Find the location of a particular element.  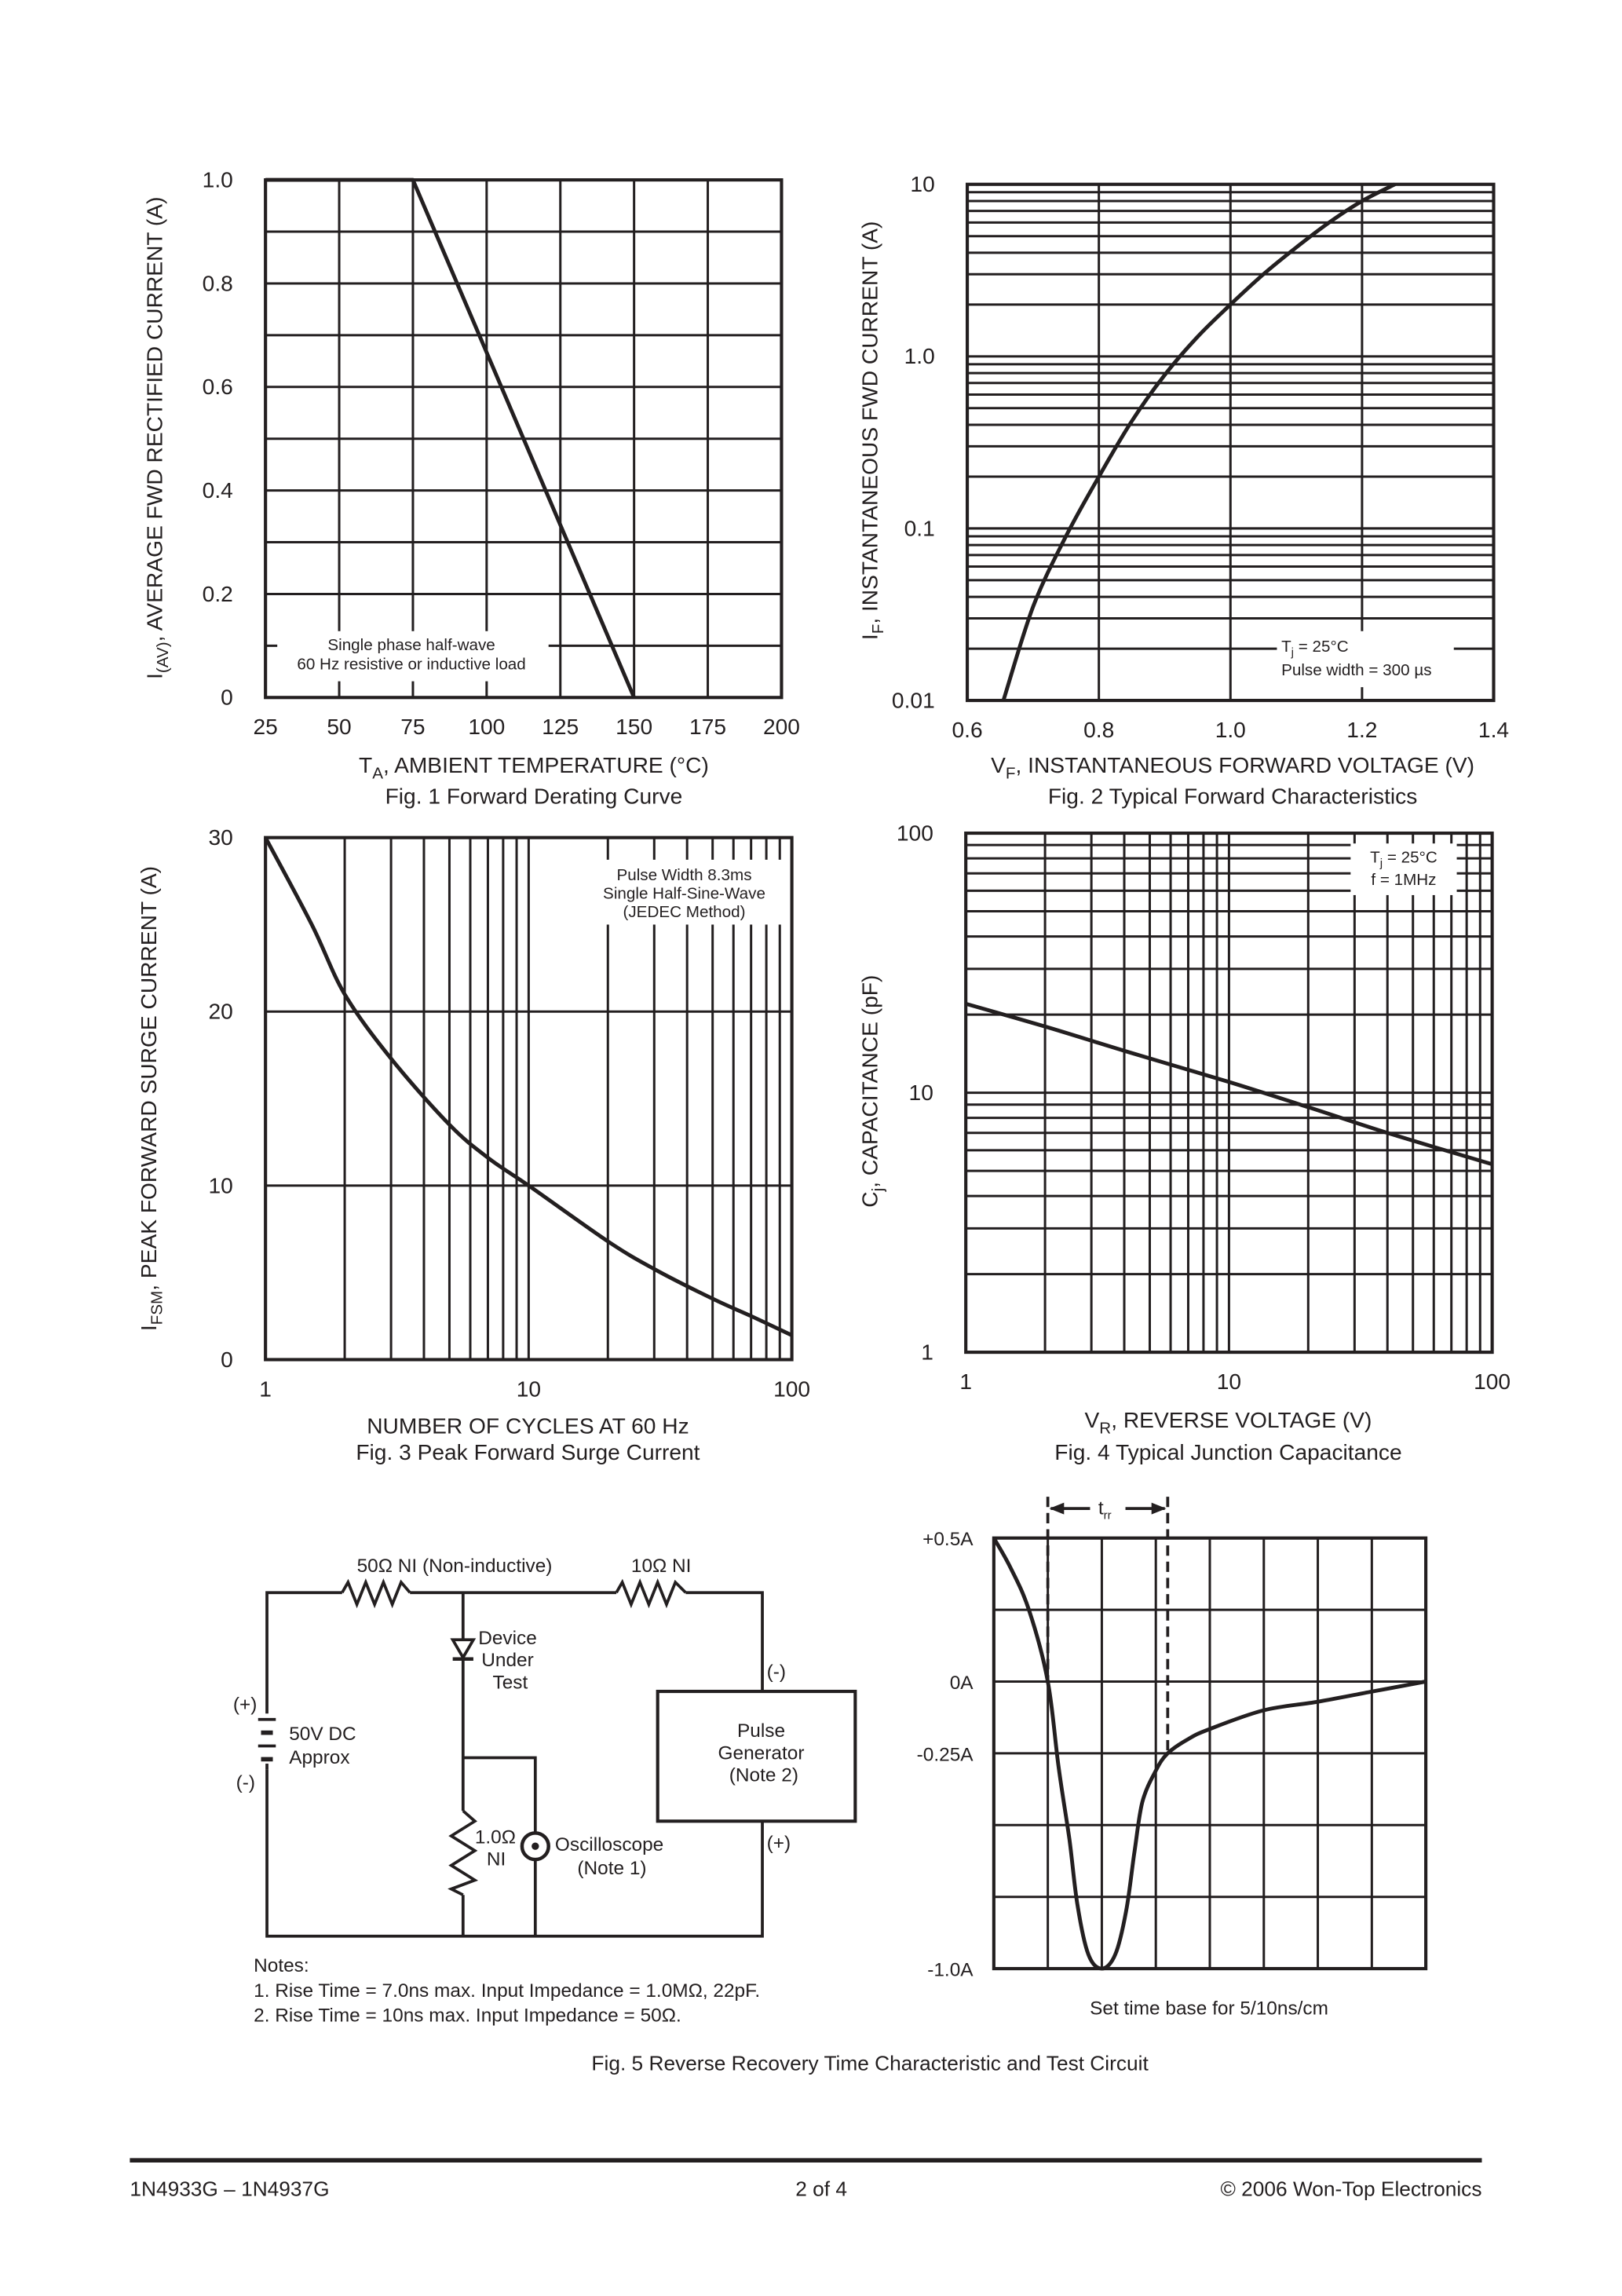

footer-part-numbers: 1N4933G – 1N4937G is located at coordinates (229, 2189).